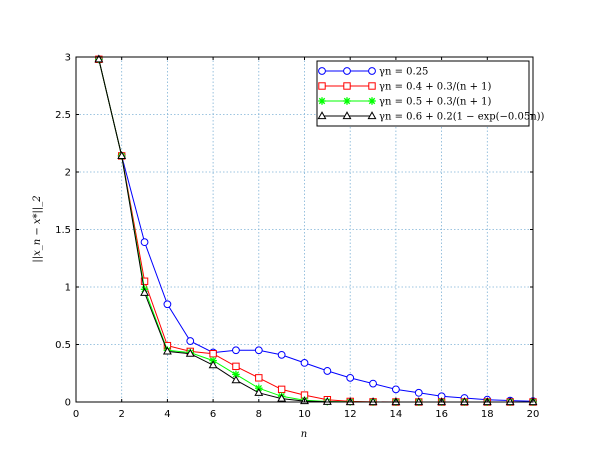 This screenshot has height=460, width=610. Describe the element at coordinates (167, 414) in the screenshot. I see `x-tick-label: 4` at that location.